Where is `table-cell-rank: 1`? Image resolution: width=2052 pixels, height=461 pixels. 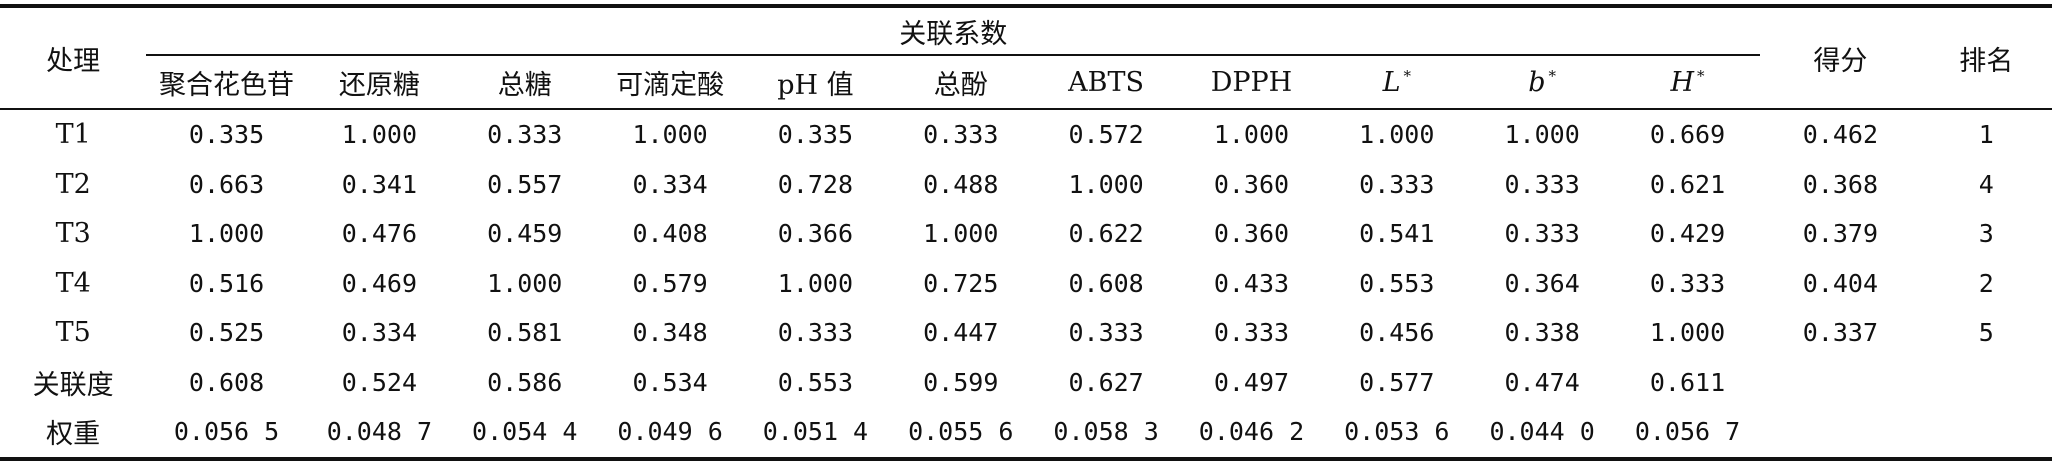 table-cell-rank: 1 is located at coordinates (1986, 135).